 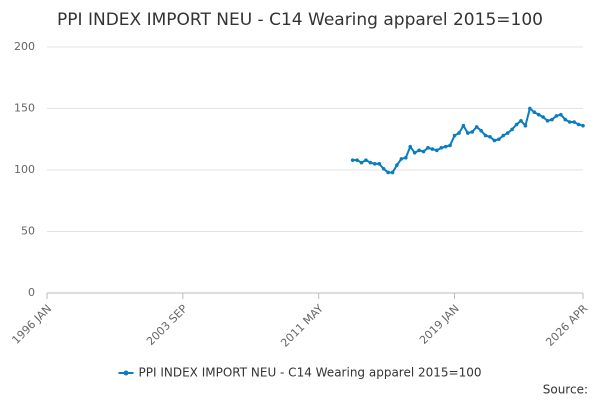 I want to click on x-tick-label: 2019 JAN, so click(x=439, y=324).